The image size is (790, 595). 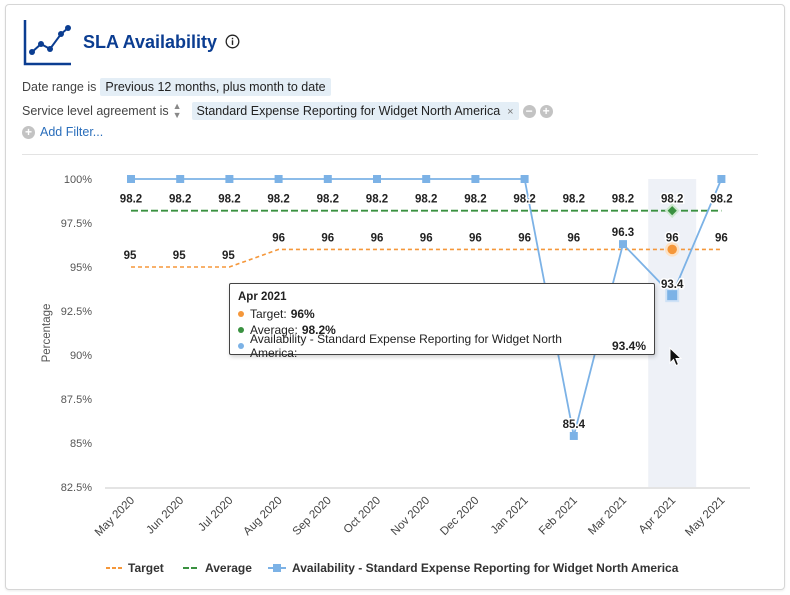 What do you see at coordinates (274, 330) in the screenshot?
I see `tooltip-row-label: Average:` at bounding box center [274, 330].